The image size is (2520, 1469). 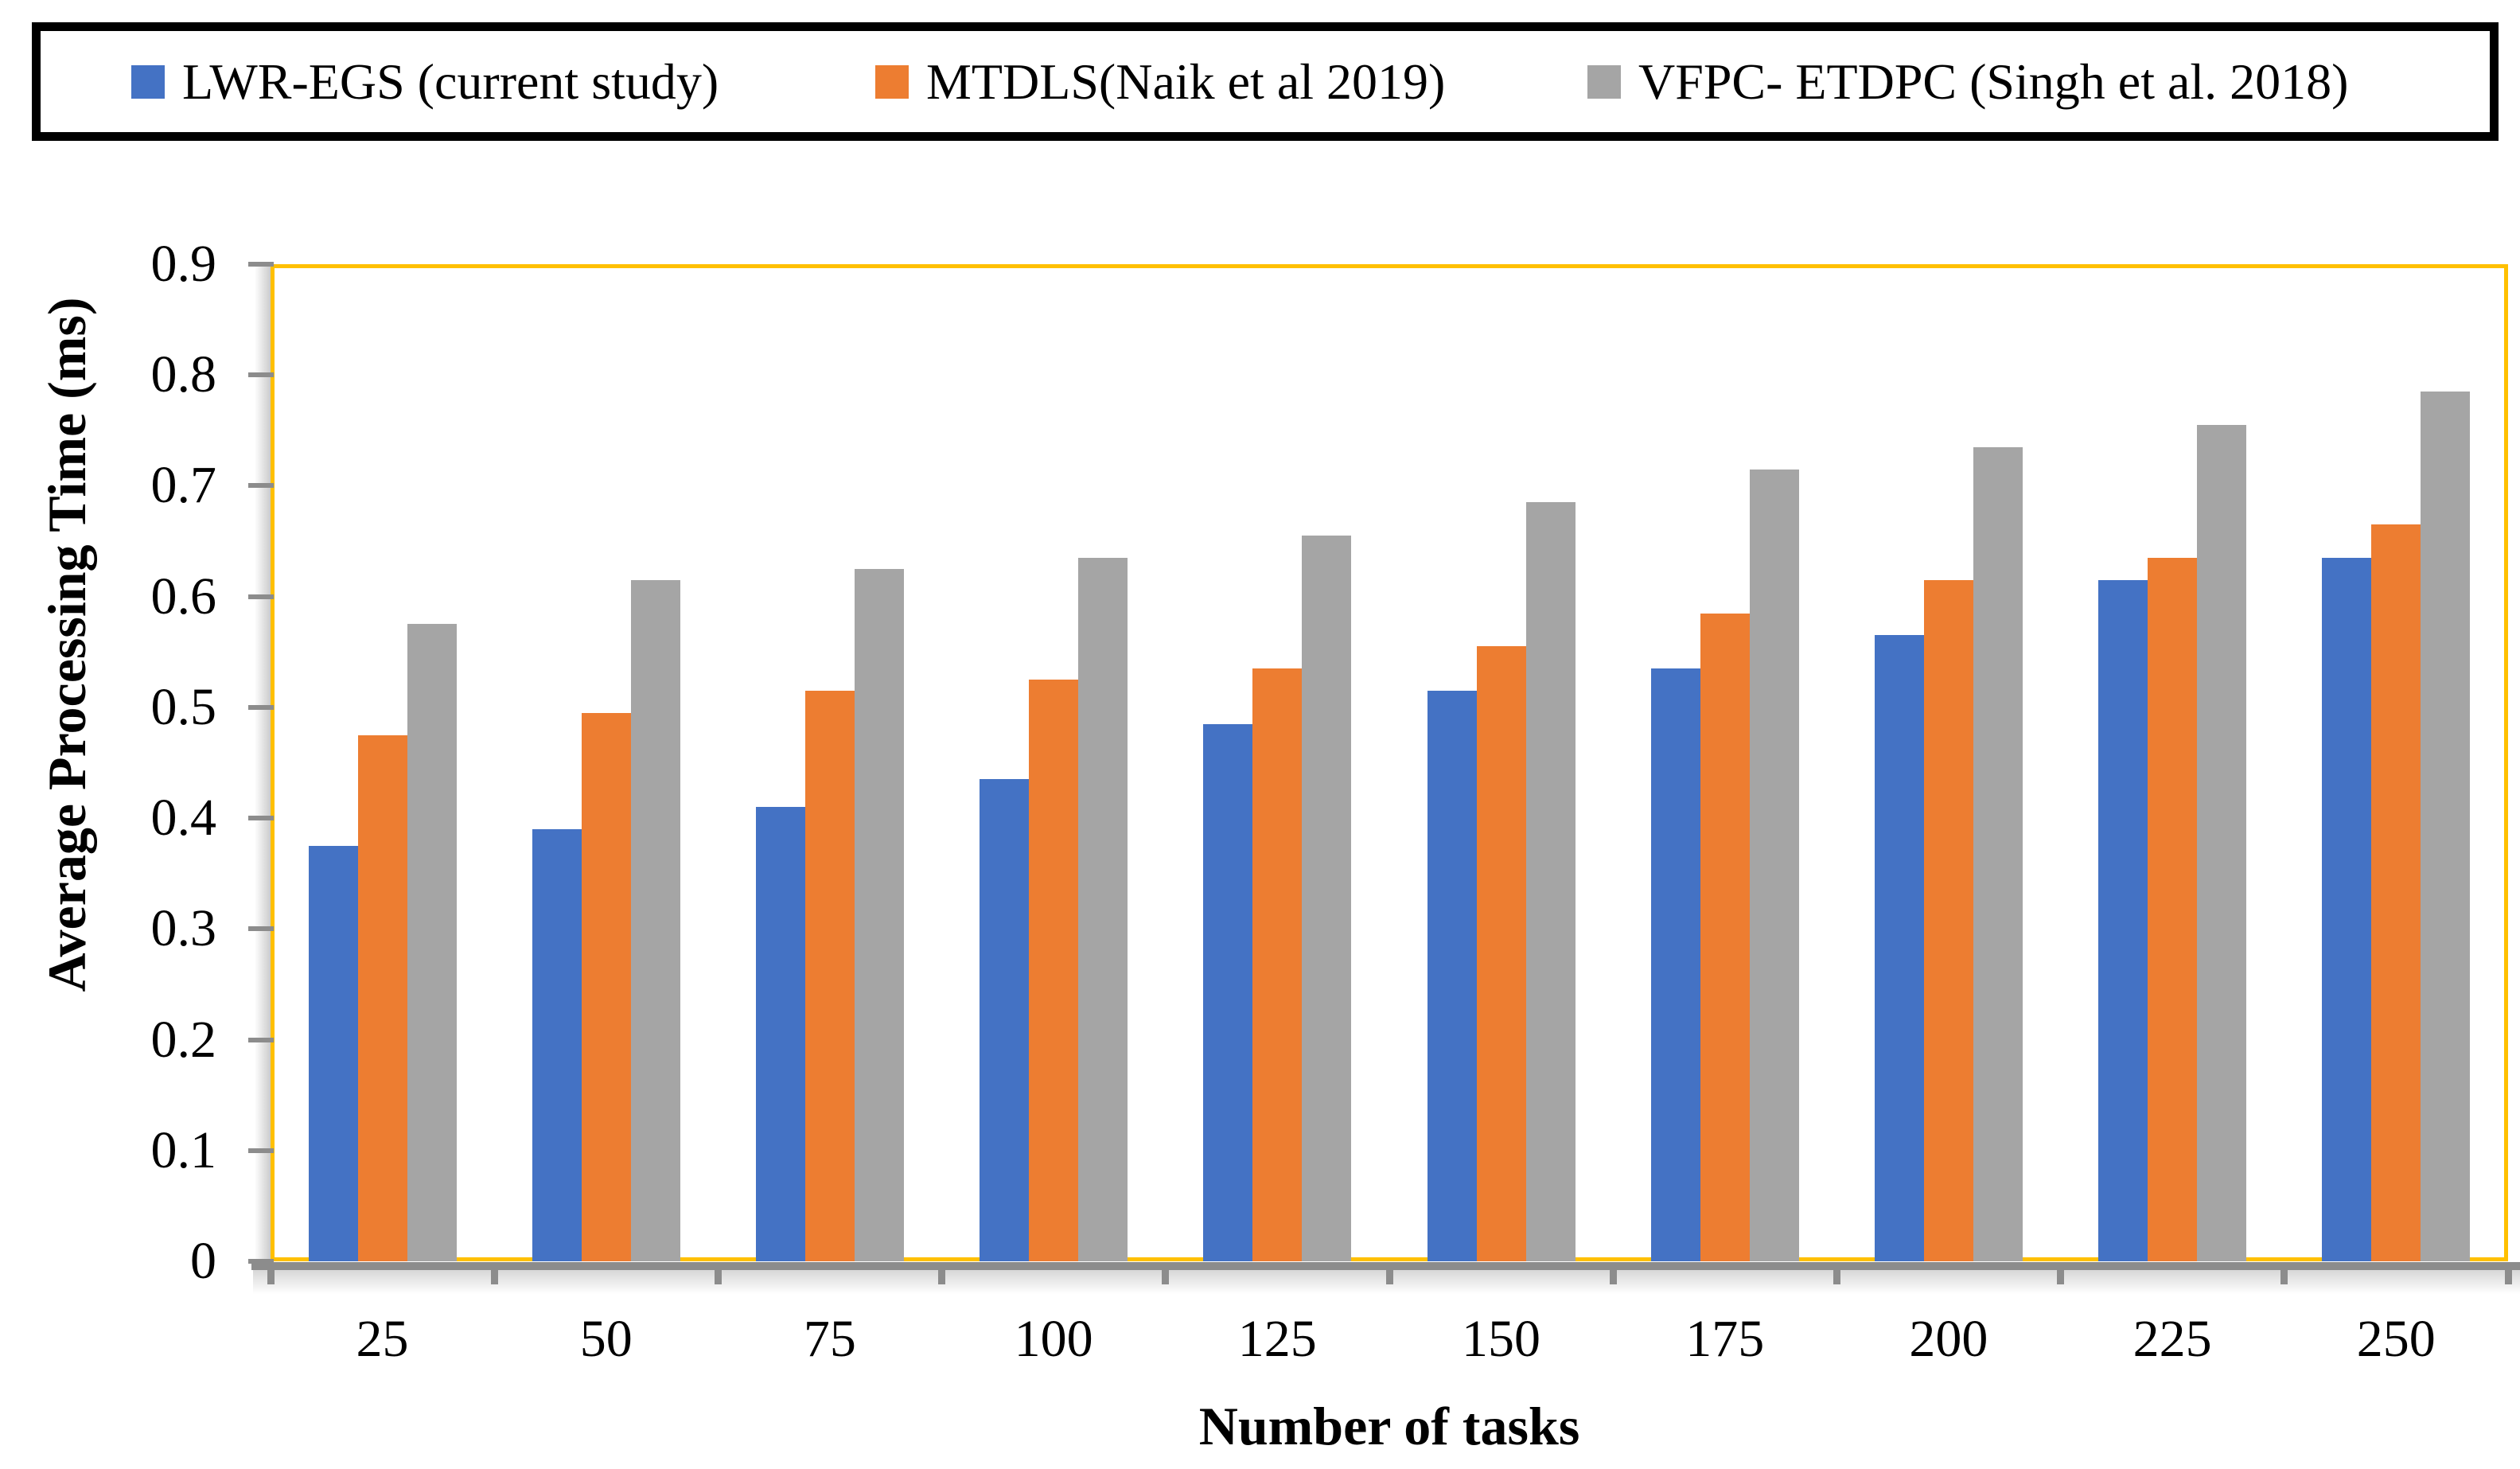 I want to click on bar-mtdls(naik-250, so click(x=2396, y=892).